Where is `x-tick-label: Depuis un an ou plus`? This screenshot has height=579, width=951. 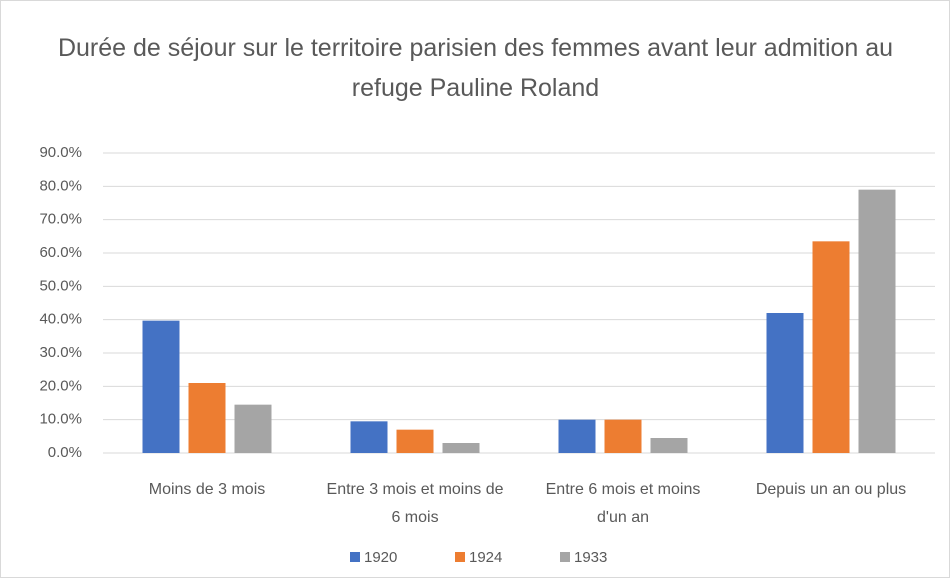
x-tick-label: Depuis un an ou plus is located at coordinates (831, 489).